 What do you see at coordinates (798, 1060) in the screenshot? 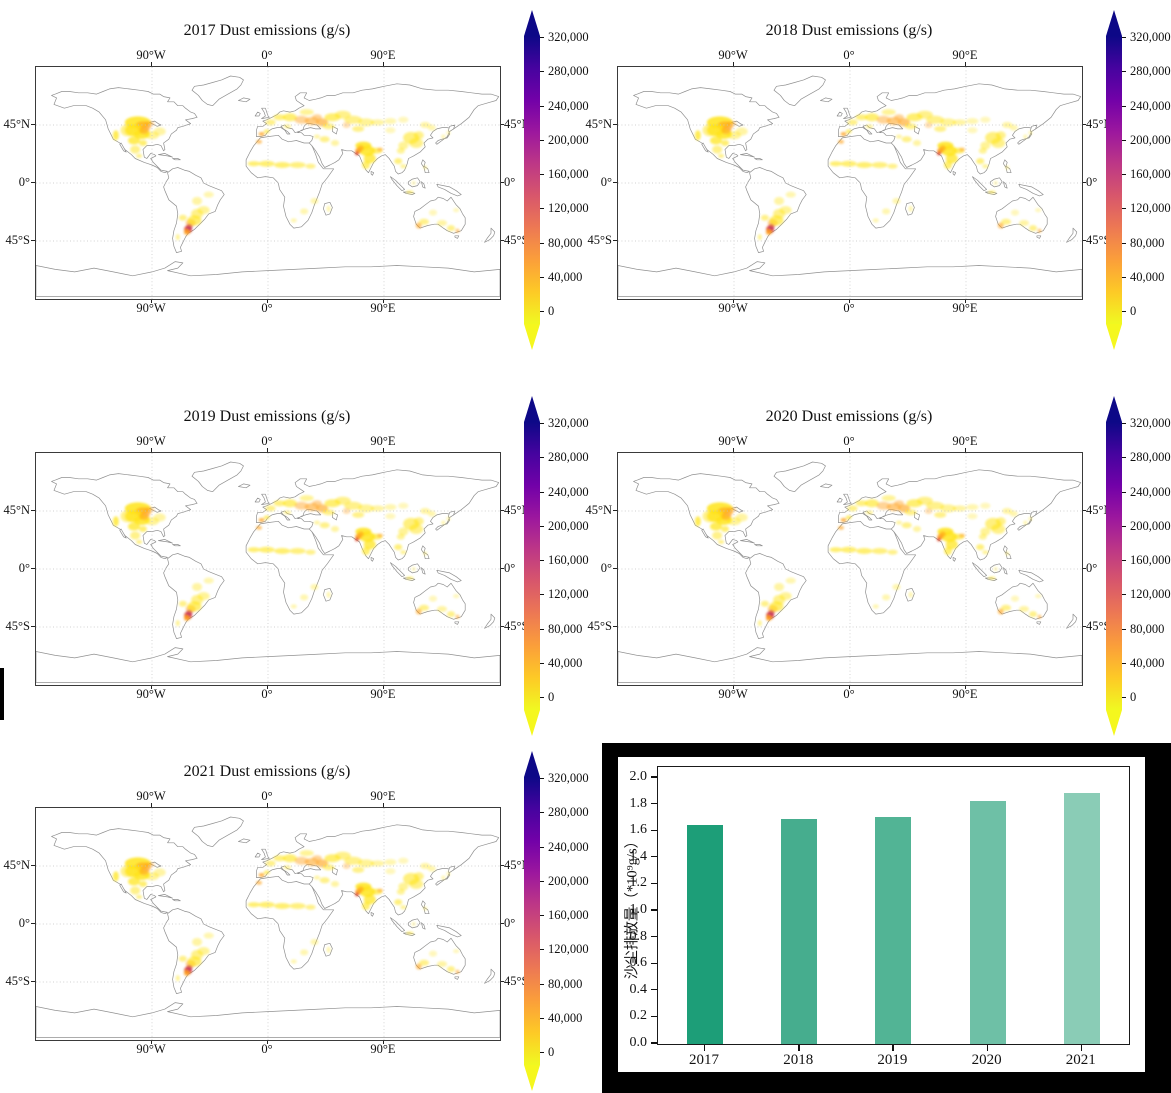
I see `x-tick-label: 2018` at bounding box center [798, 1060].